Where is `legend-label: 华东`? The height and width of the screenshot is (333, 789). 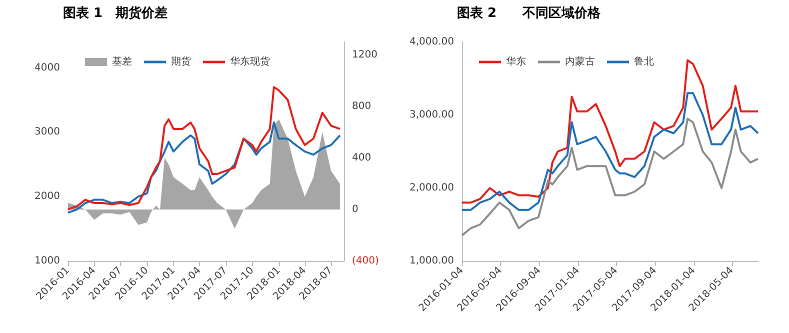 legend-label: 华东 is located at coordinates (516, 62).